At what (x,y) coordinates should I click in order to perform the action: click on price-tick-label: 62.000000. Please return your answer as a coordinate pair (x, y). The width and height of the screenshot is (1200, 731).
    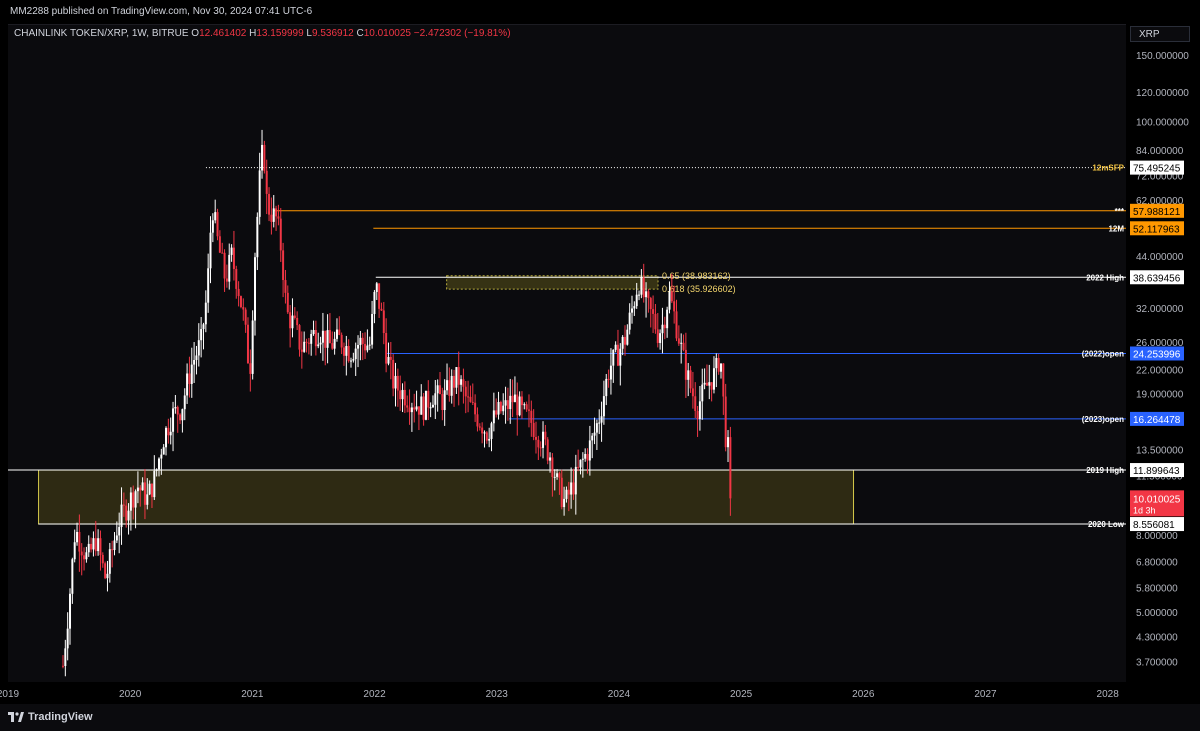
    Looking at the image, I should click on (1160, 201).